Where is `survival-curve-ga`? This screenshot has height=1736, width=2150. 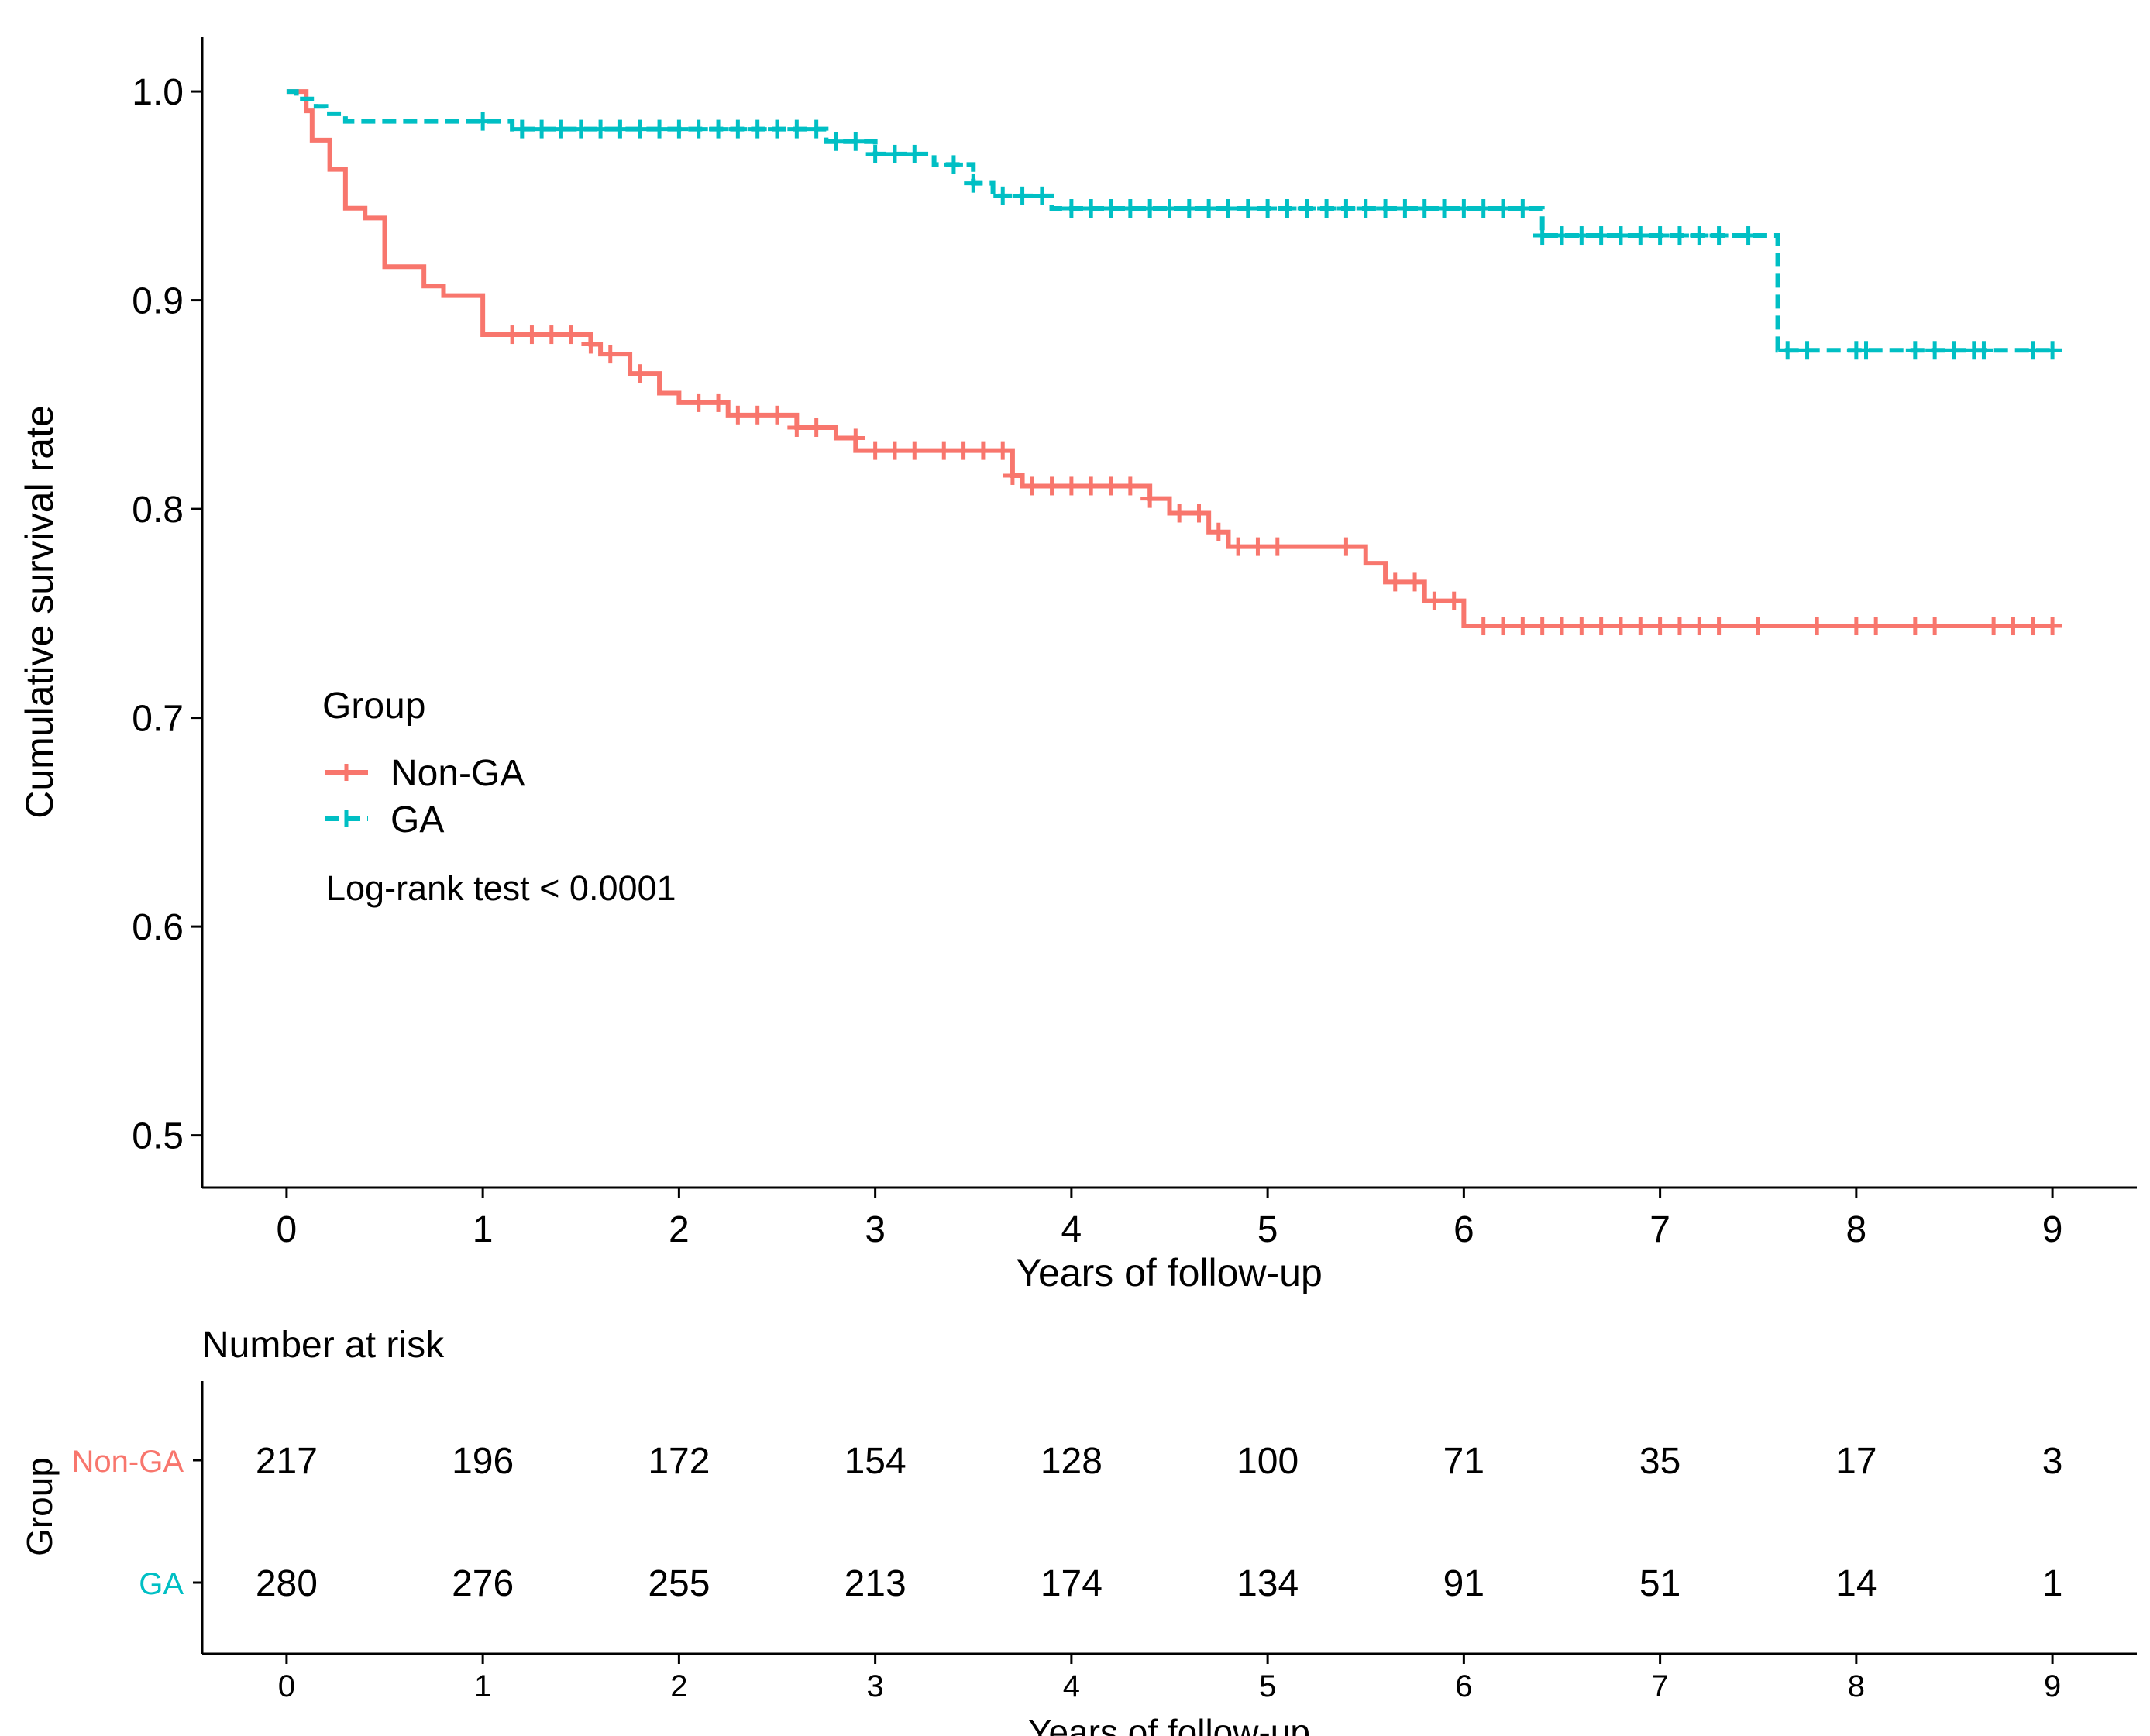 survival-curve-ga is located at coordinates (1169, 221).